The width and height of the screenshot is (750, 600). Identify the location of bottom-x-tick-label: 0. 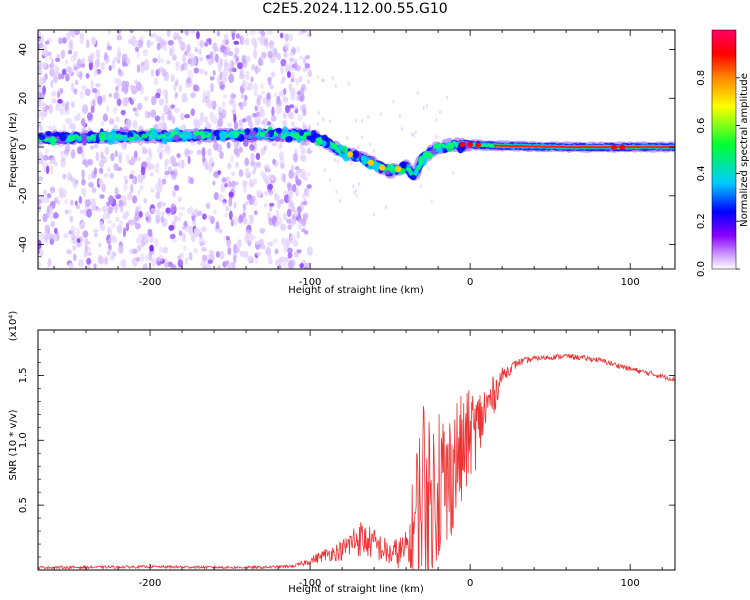
(470, 583).